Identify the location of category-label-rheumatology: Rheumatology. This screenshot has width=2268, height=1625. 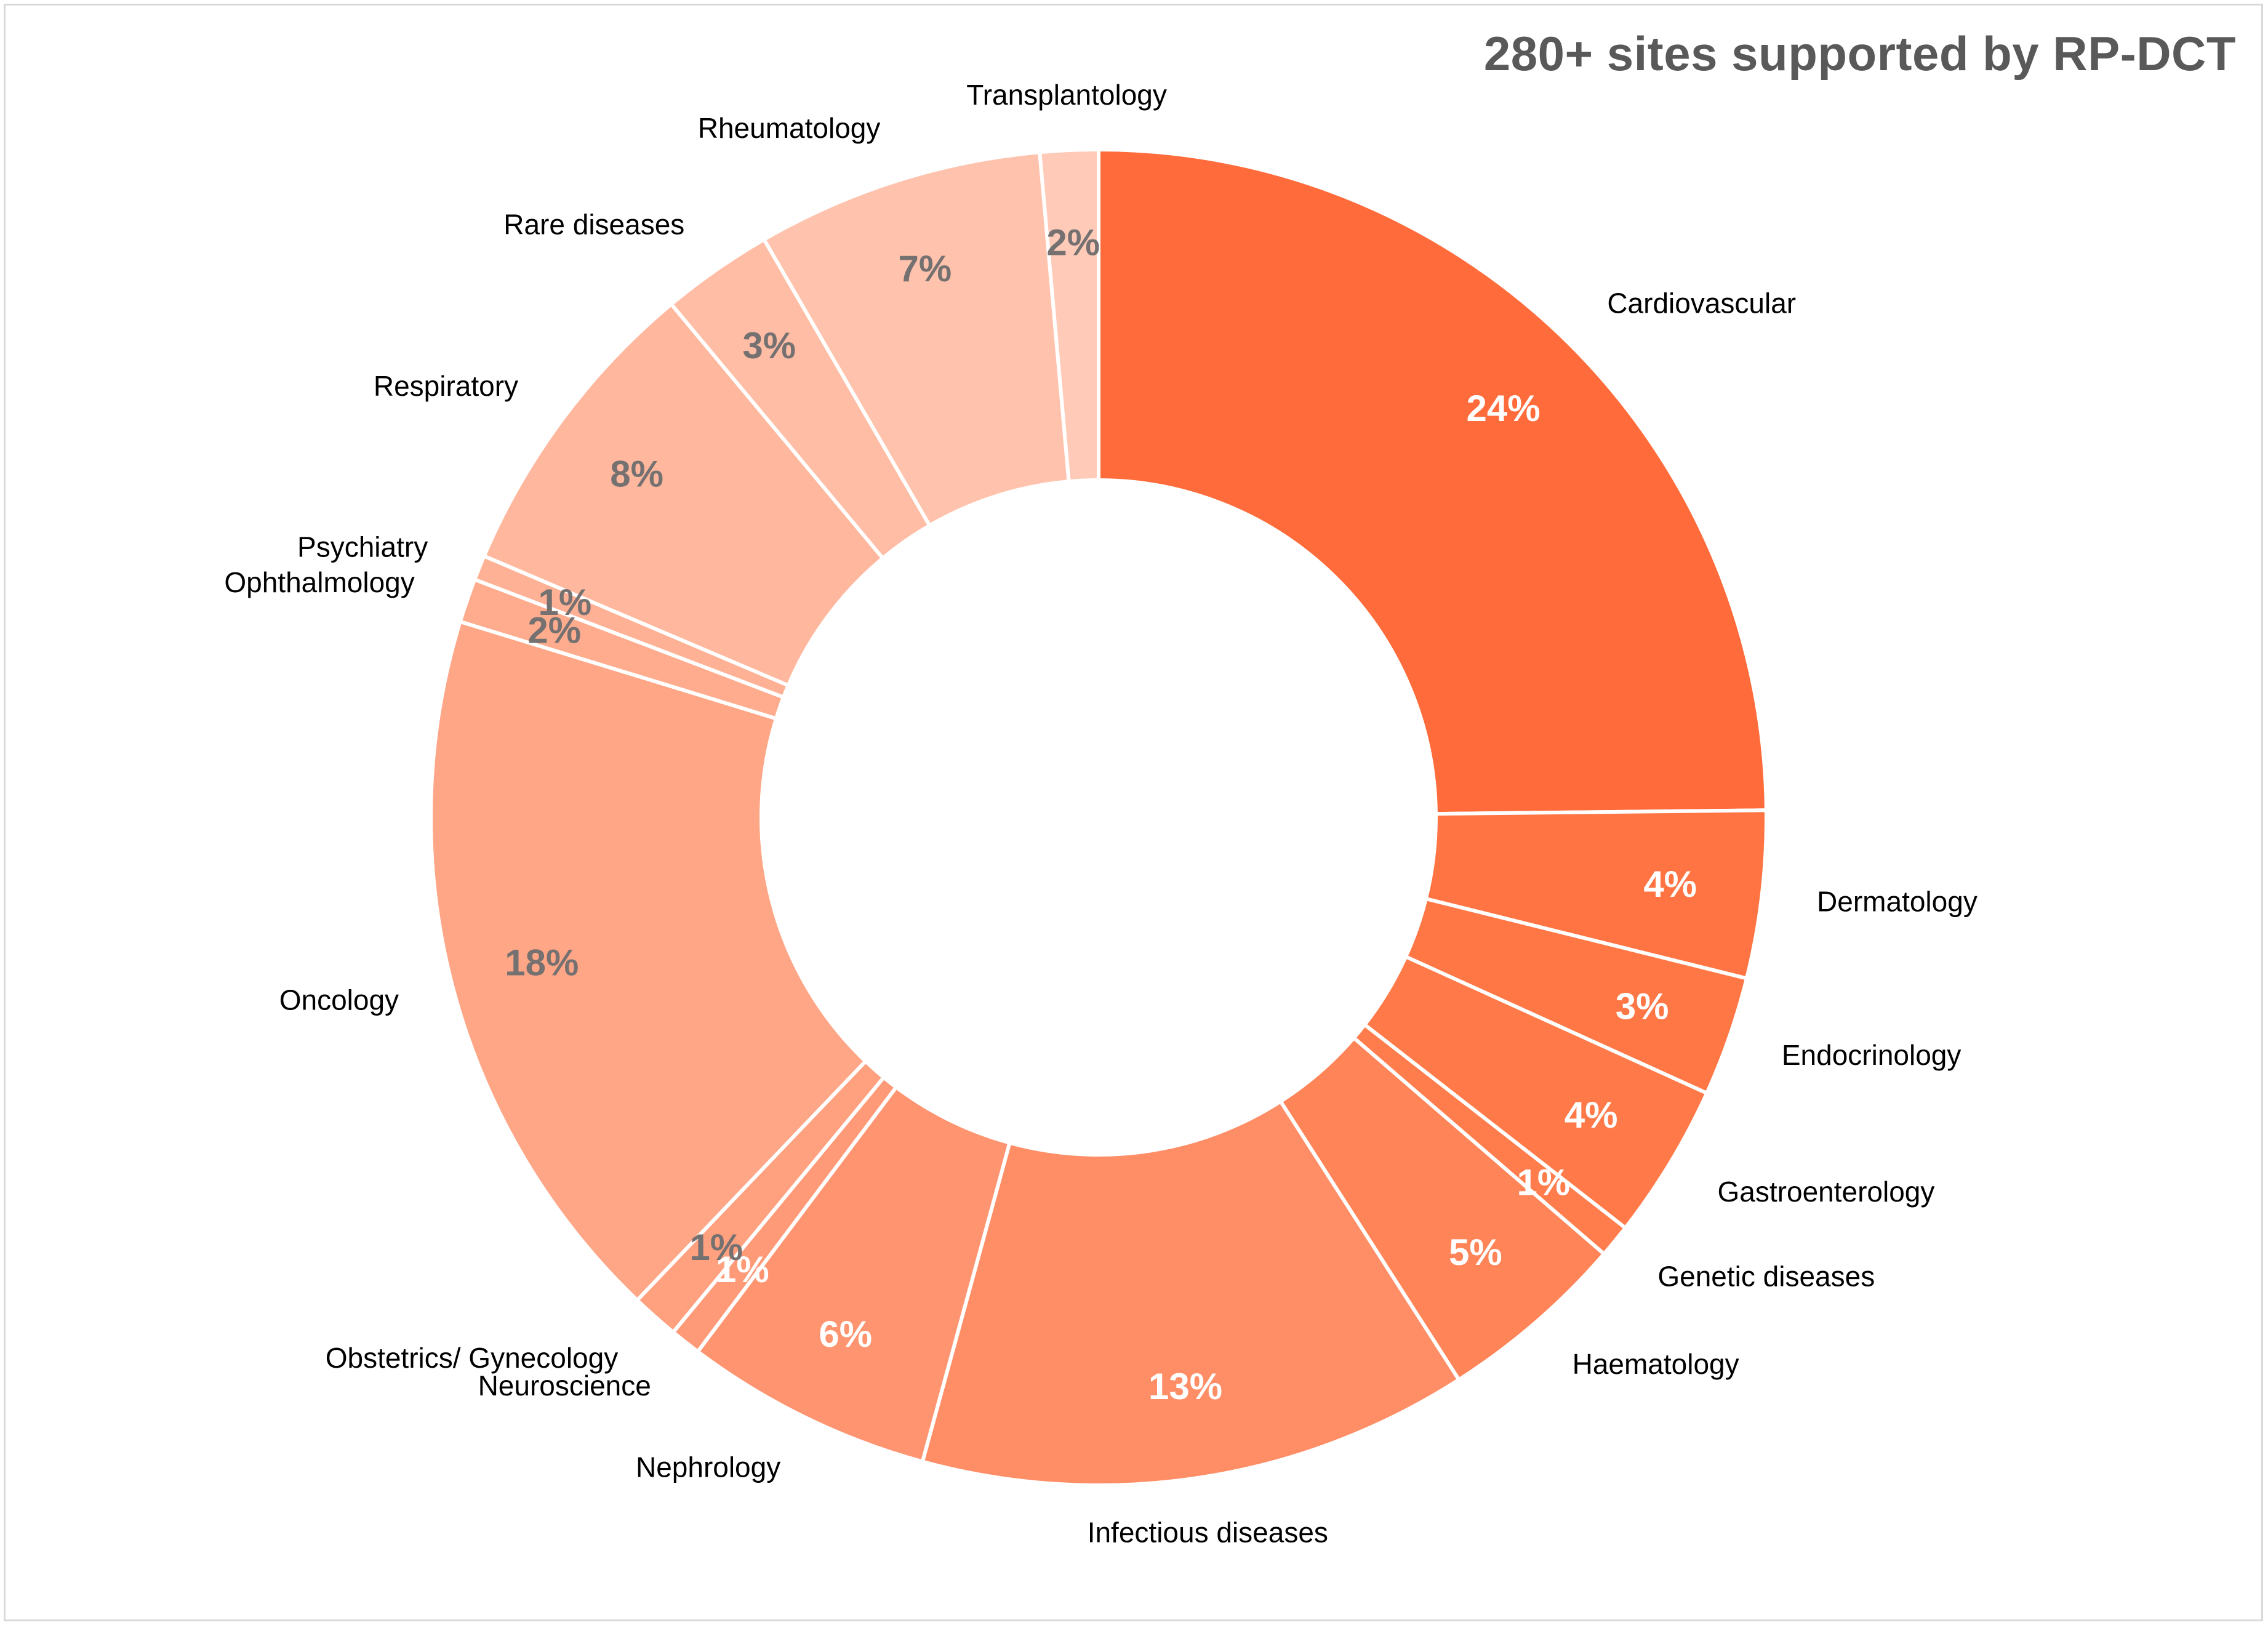
(789, 128).